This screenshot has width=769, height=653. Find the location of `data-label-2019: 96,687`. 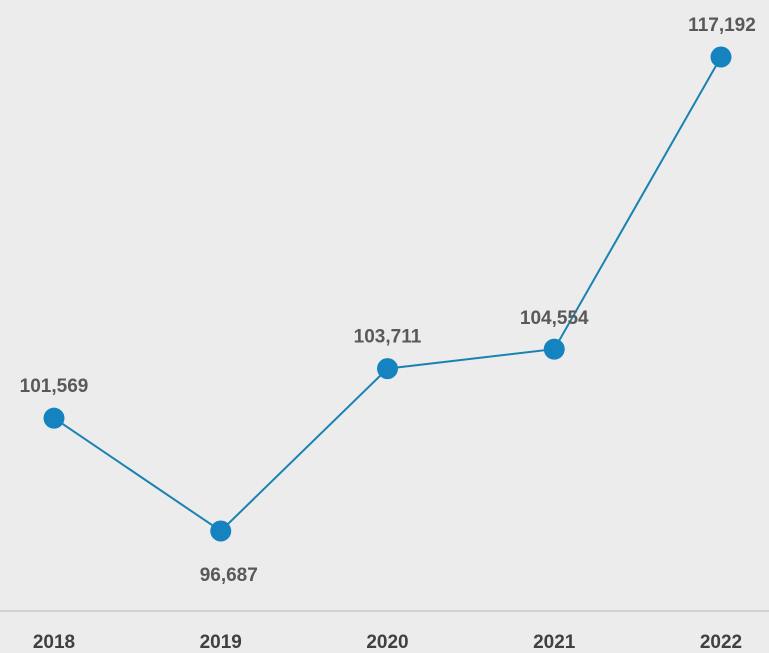

data-label-2019: 96,687 is located at coordinates (229, 575).